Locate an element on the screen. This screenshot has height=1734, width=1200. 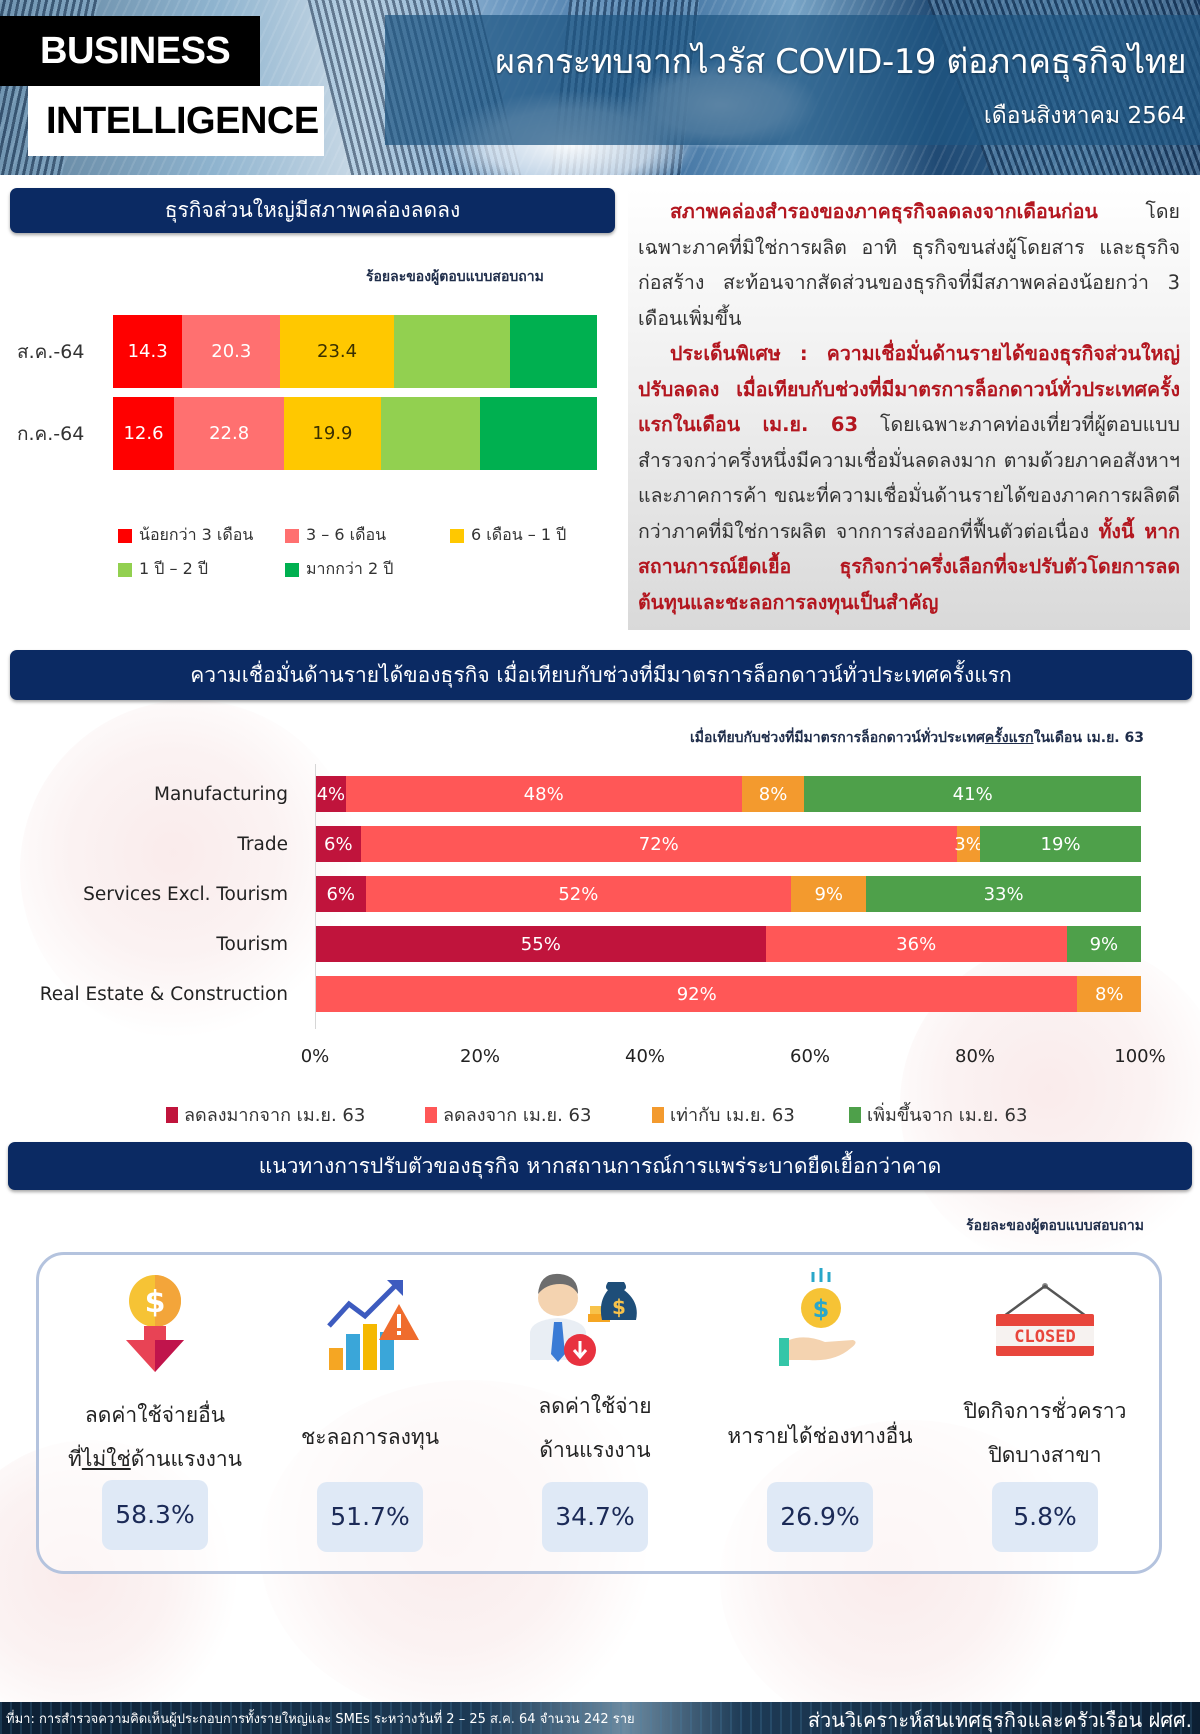
card-label: ชะลอการลงทุน is located at coordinates (370, 1437).